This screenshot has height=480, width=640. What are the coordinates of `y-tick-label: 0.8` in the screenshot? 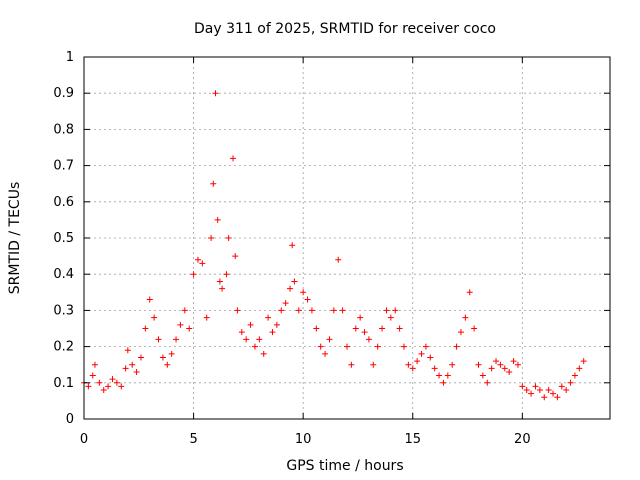 It's located at (63, 129).